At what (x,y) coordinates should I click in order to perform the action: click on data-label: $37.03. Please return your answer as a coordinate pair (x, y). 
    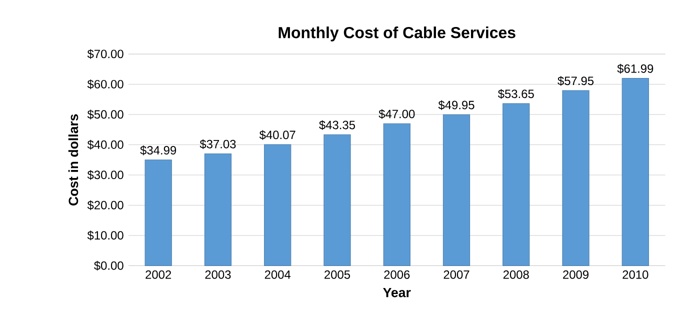
    Looking at the image, I should click on (218, 144).